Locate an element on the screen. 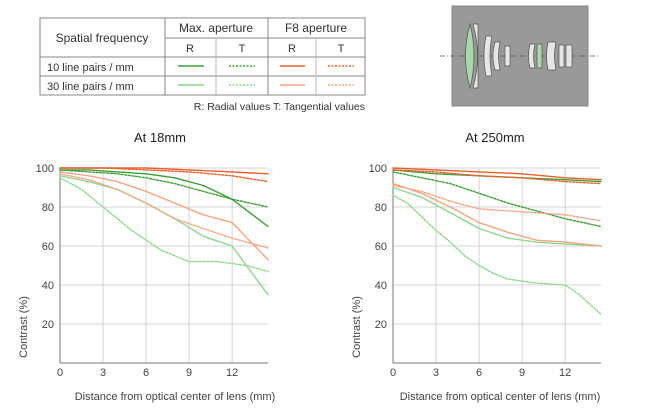  legend-col-f8-aperture: F8 aperture is located at coordinates (316, 28).